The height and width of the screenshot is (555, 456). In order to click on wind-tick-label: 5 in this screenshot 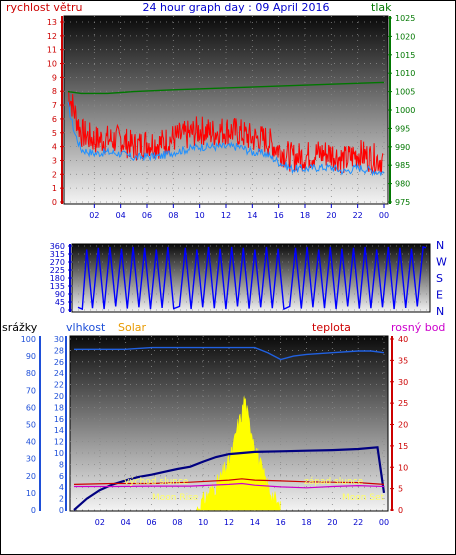, I will do `click(54, 133)`.